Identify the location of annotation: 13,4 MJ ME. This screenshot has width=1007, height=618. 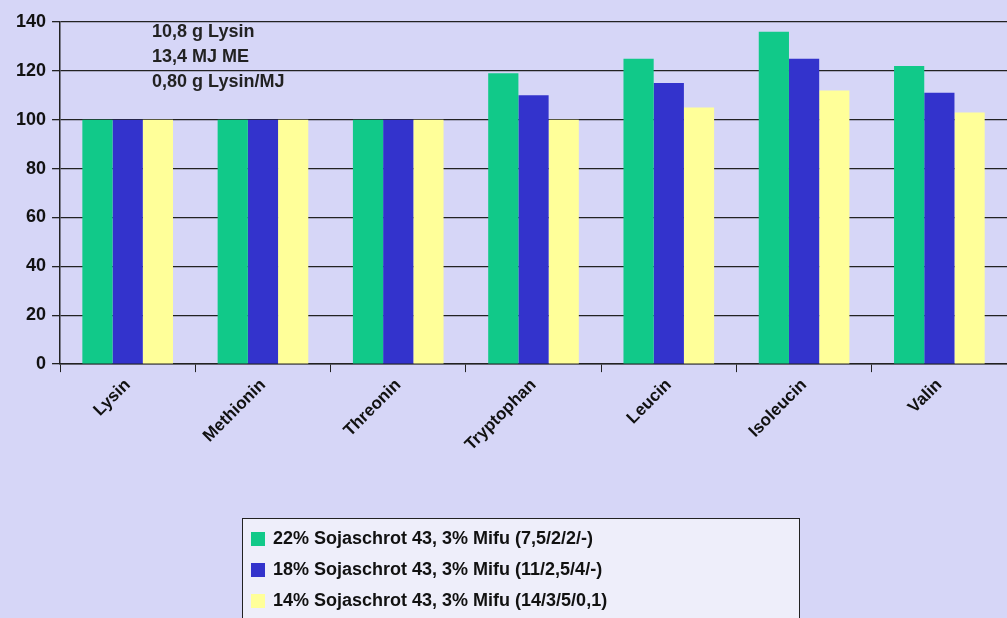
(201, 55).